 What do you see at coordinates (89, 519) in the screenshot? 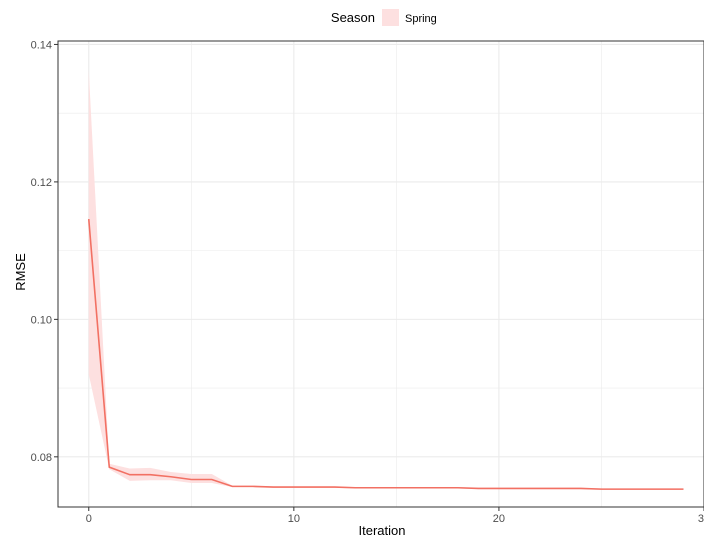
I see `x-tick-label: 0` at bounding box center [89, 519].